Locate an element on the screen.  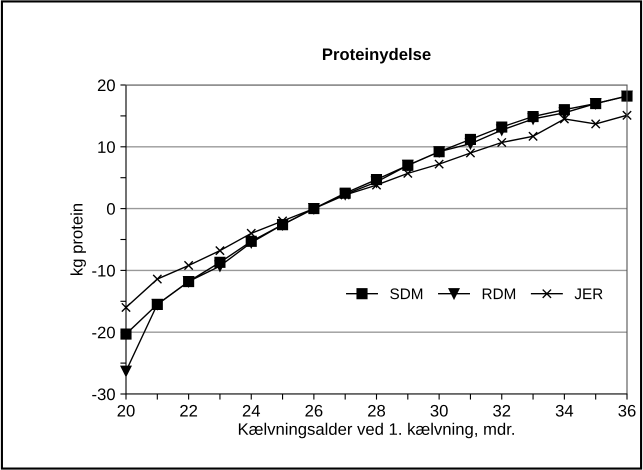
x-tick-label: 30 is located at coordinates (439, 410).